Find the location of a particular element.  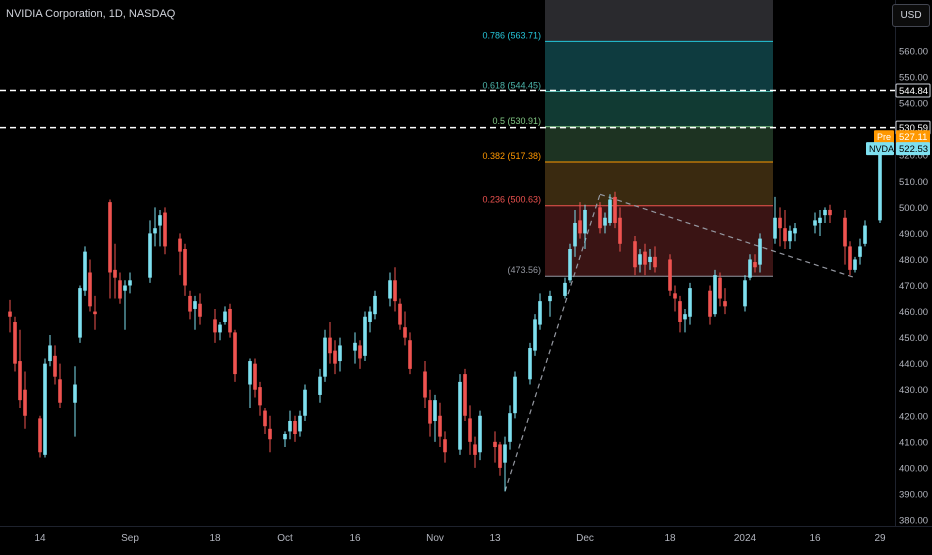

time-tick-label: Sep is located at coordinates (130, 538).